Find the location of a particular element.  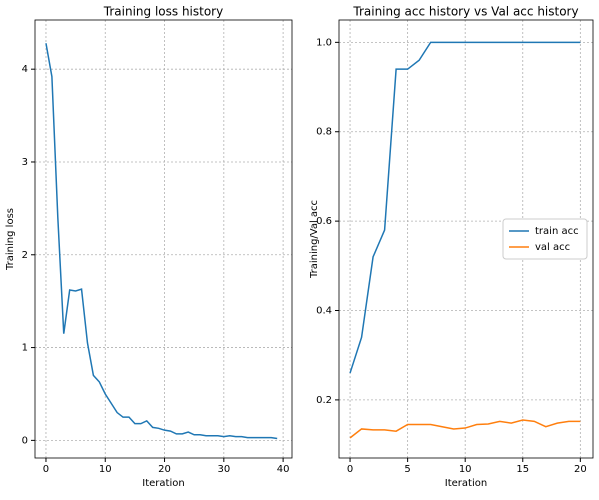

line is located at coordinates (465, 429).